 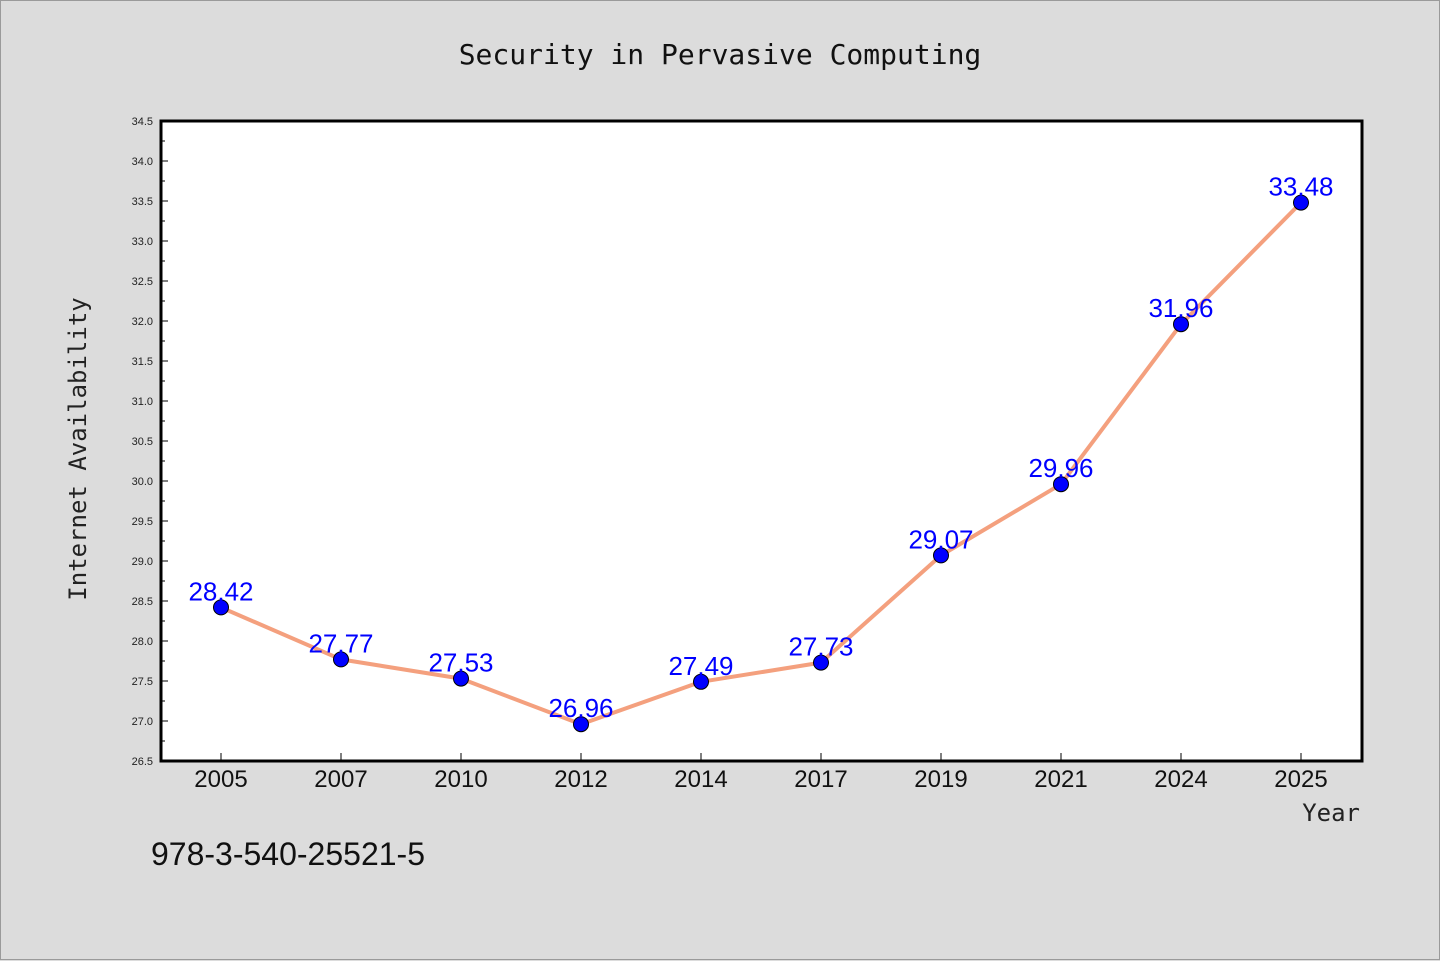 What do you see at coordinates (78, 448) in the screenshot?
I see `y-axis-label: Internet Availability` at bounding box center [78, 448].